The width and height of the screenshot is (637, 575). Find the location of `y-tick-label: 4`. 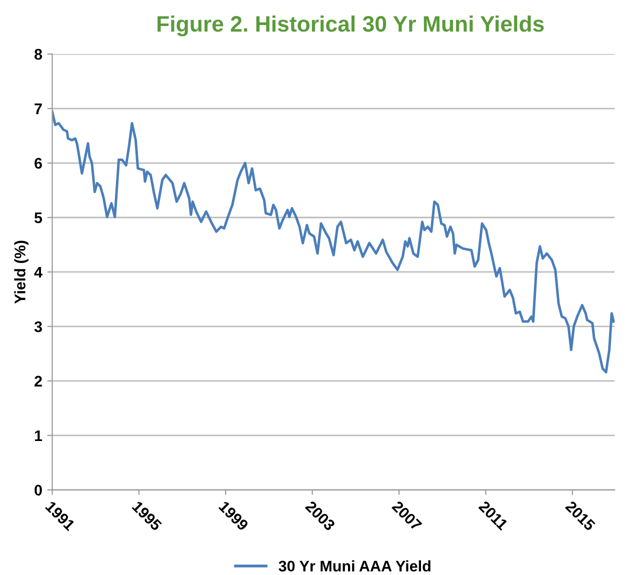

y-tick-label: 4 is located at coordinates (38, 272).